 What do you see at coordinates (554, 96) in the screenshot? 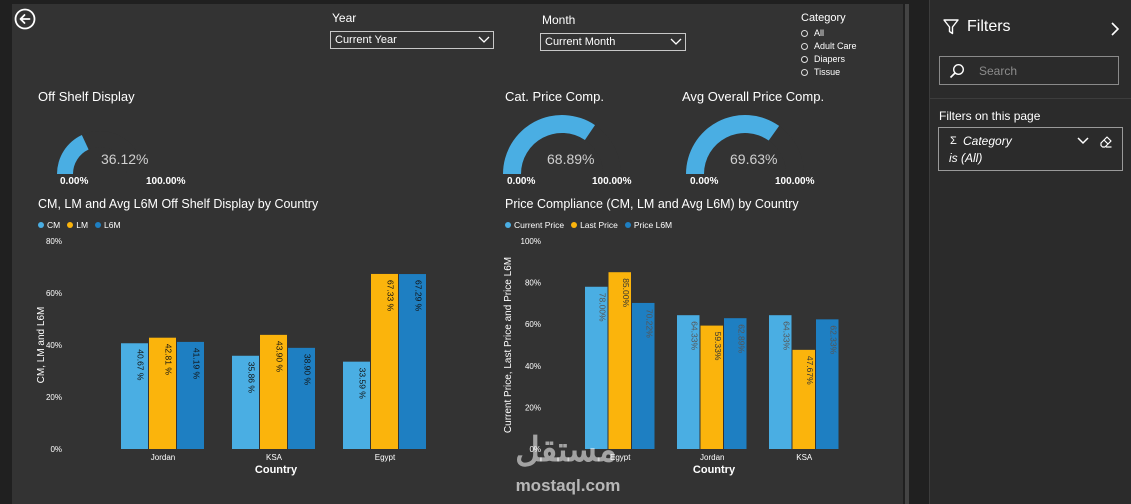
I see `kpi-title-cat-price: Cat. Price Comp.` at bounding box center [554, 96].